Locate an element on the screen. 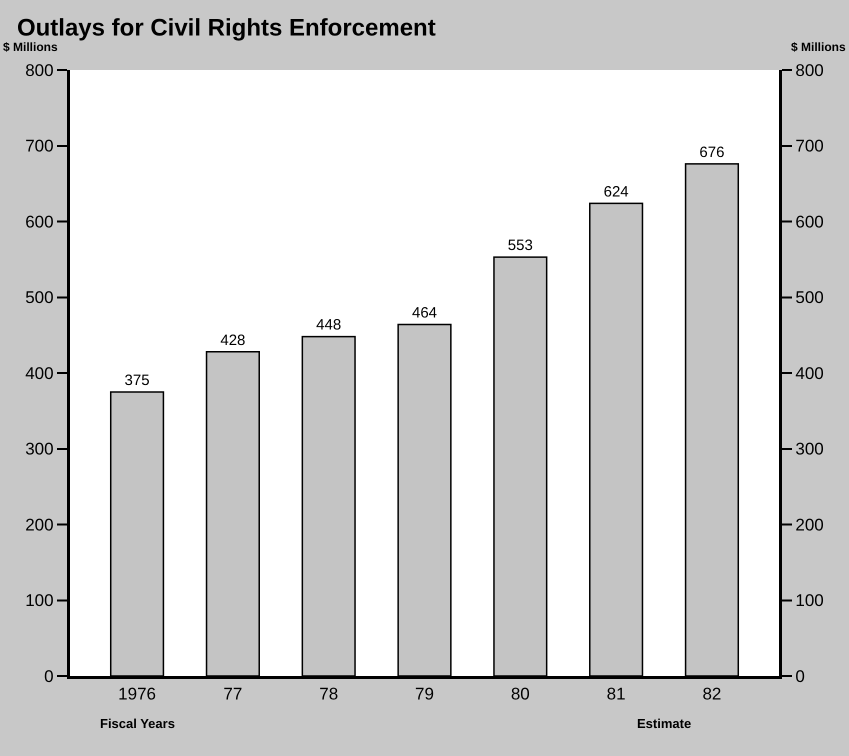  y-tick-label: 800 is located at coordinates (39, 70).